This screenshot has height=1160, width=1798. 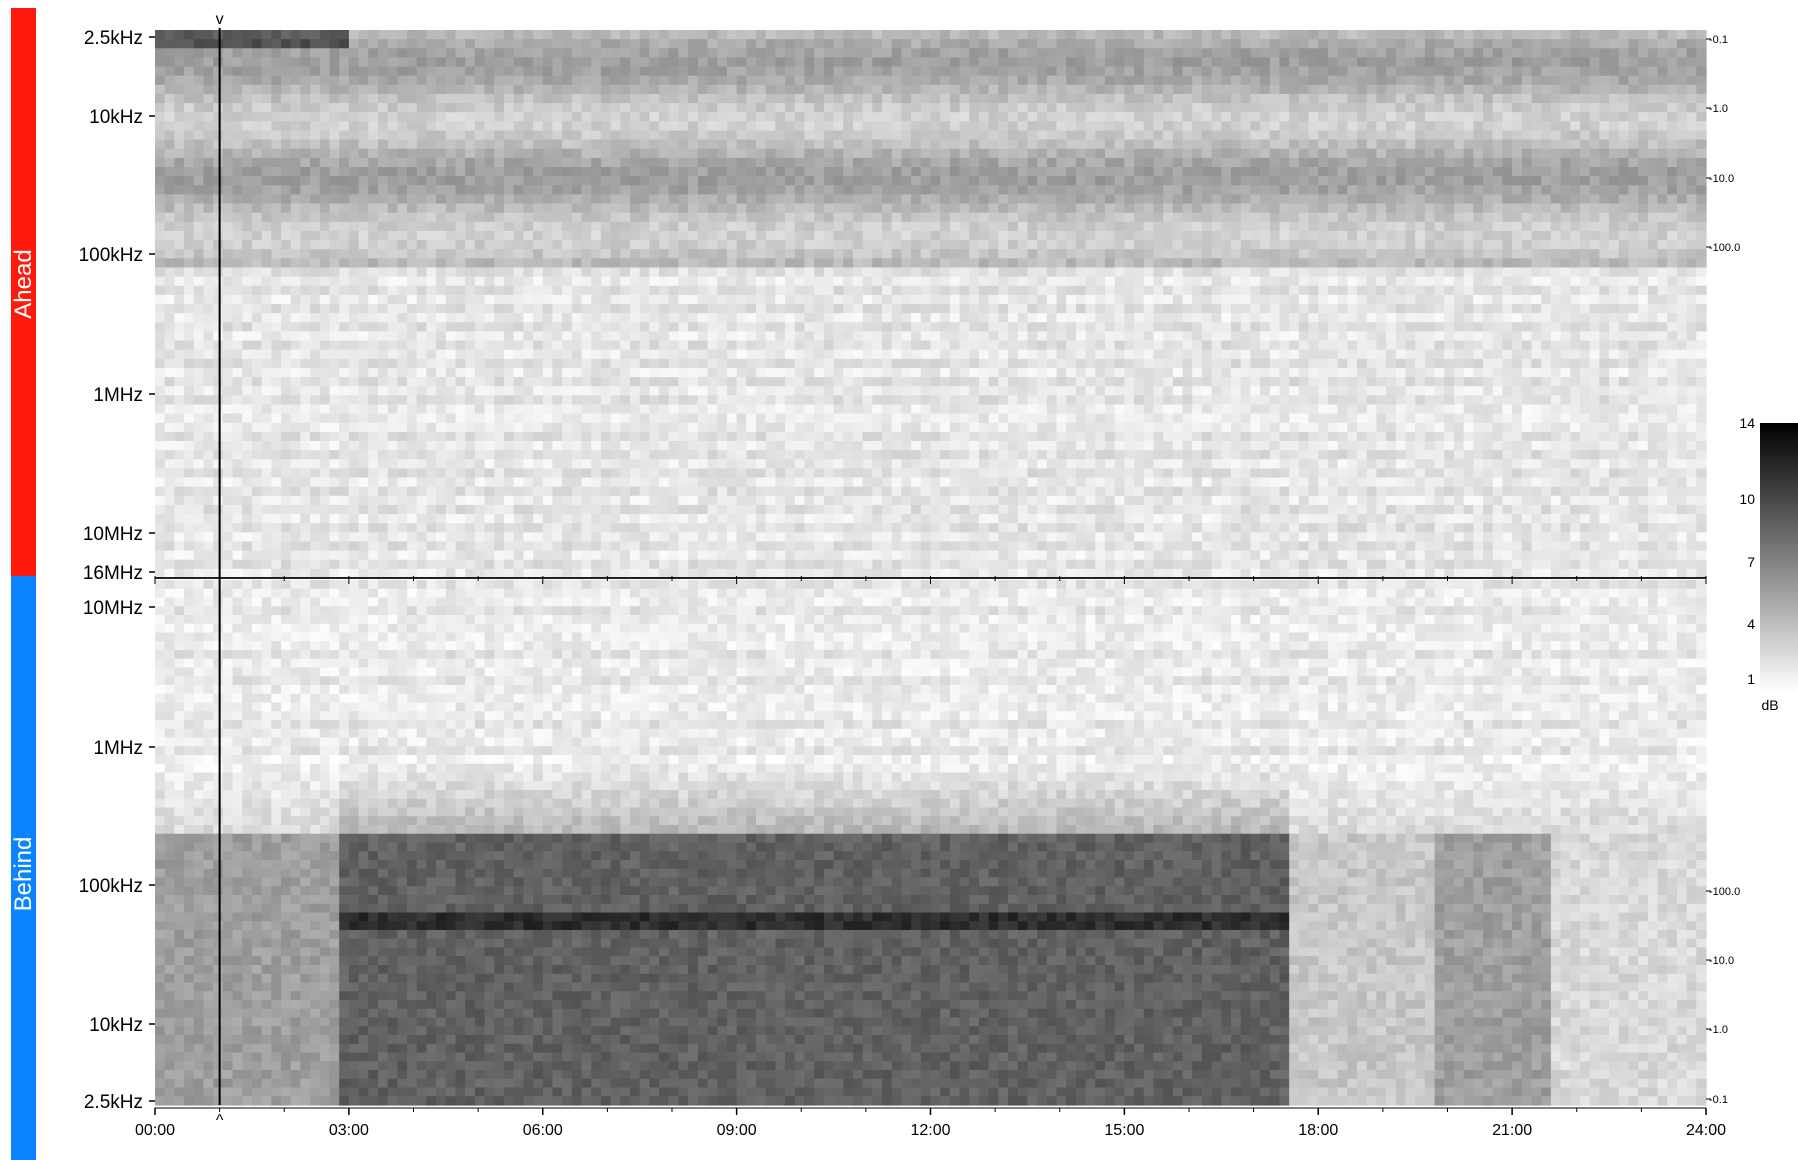 I want to click on x-tick-label: 12:00, so click(x=930, y=1130).